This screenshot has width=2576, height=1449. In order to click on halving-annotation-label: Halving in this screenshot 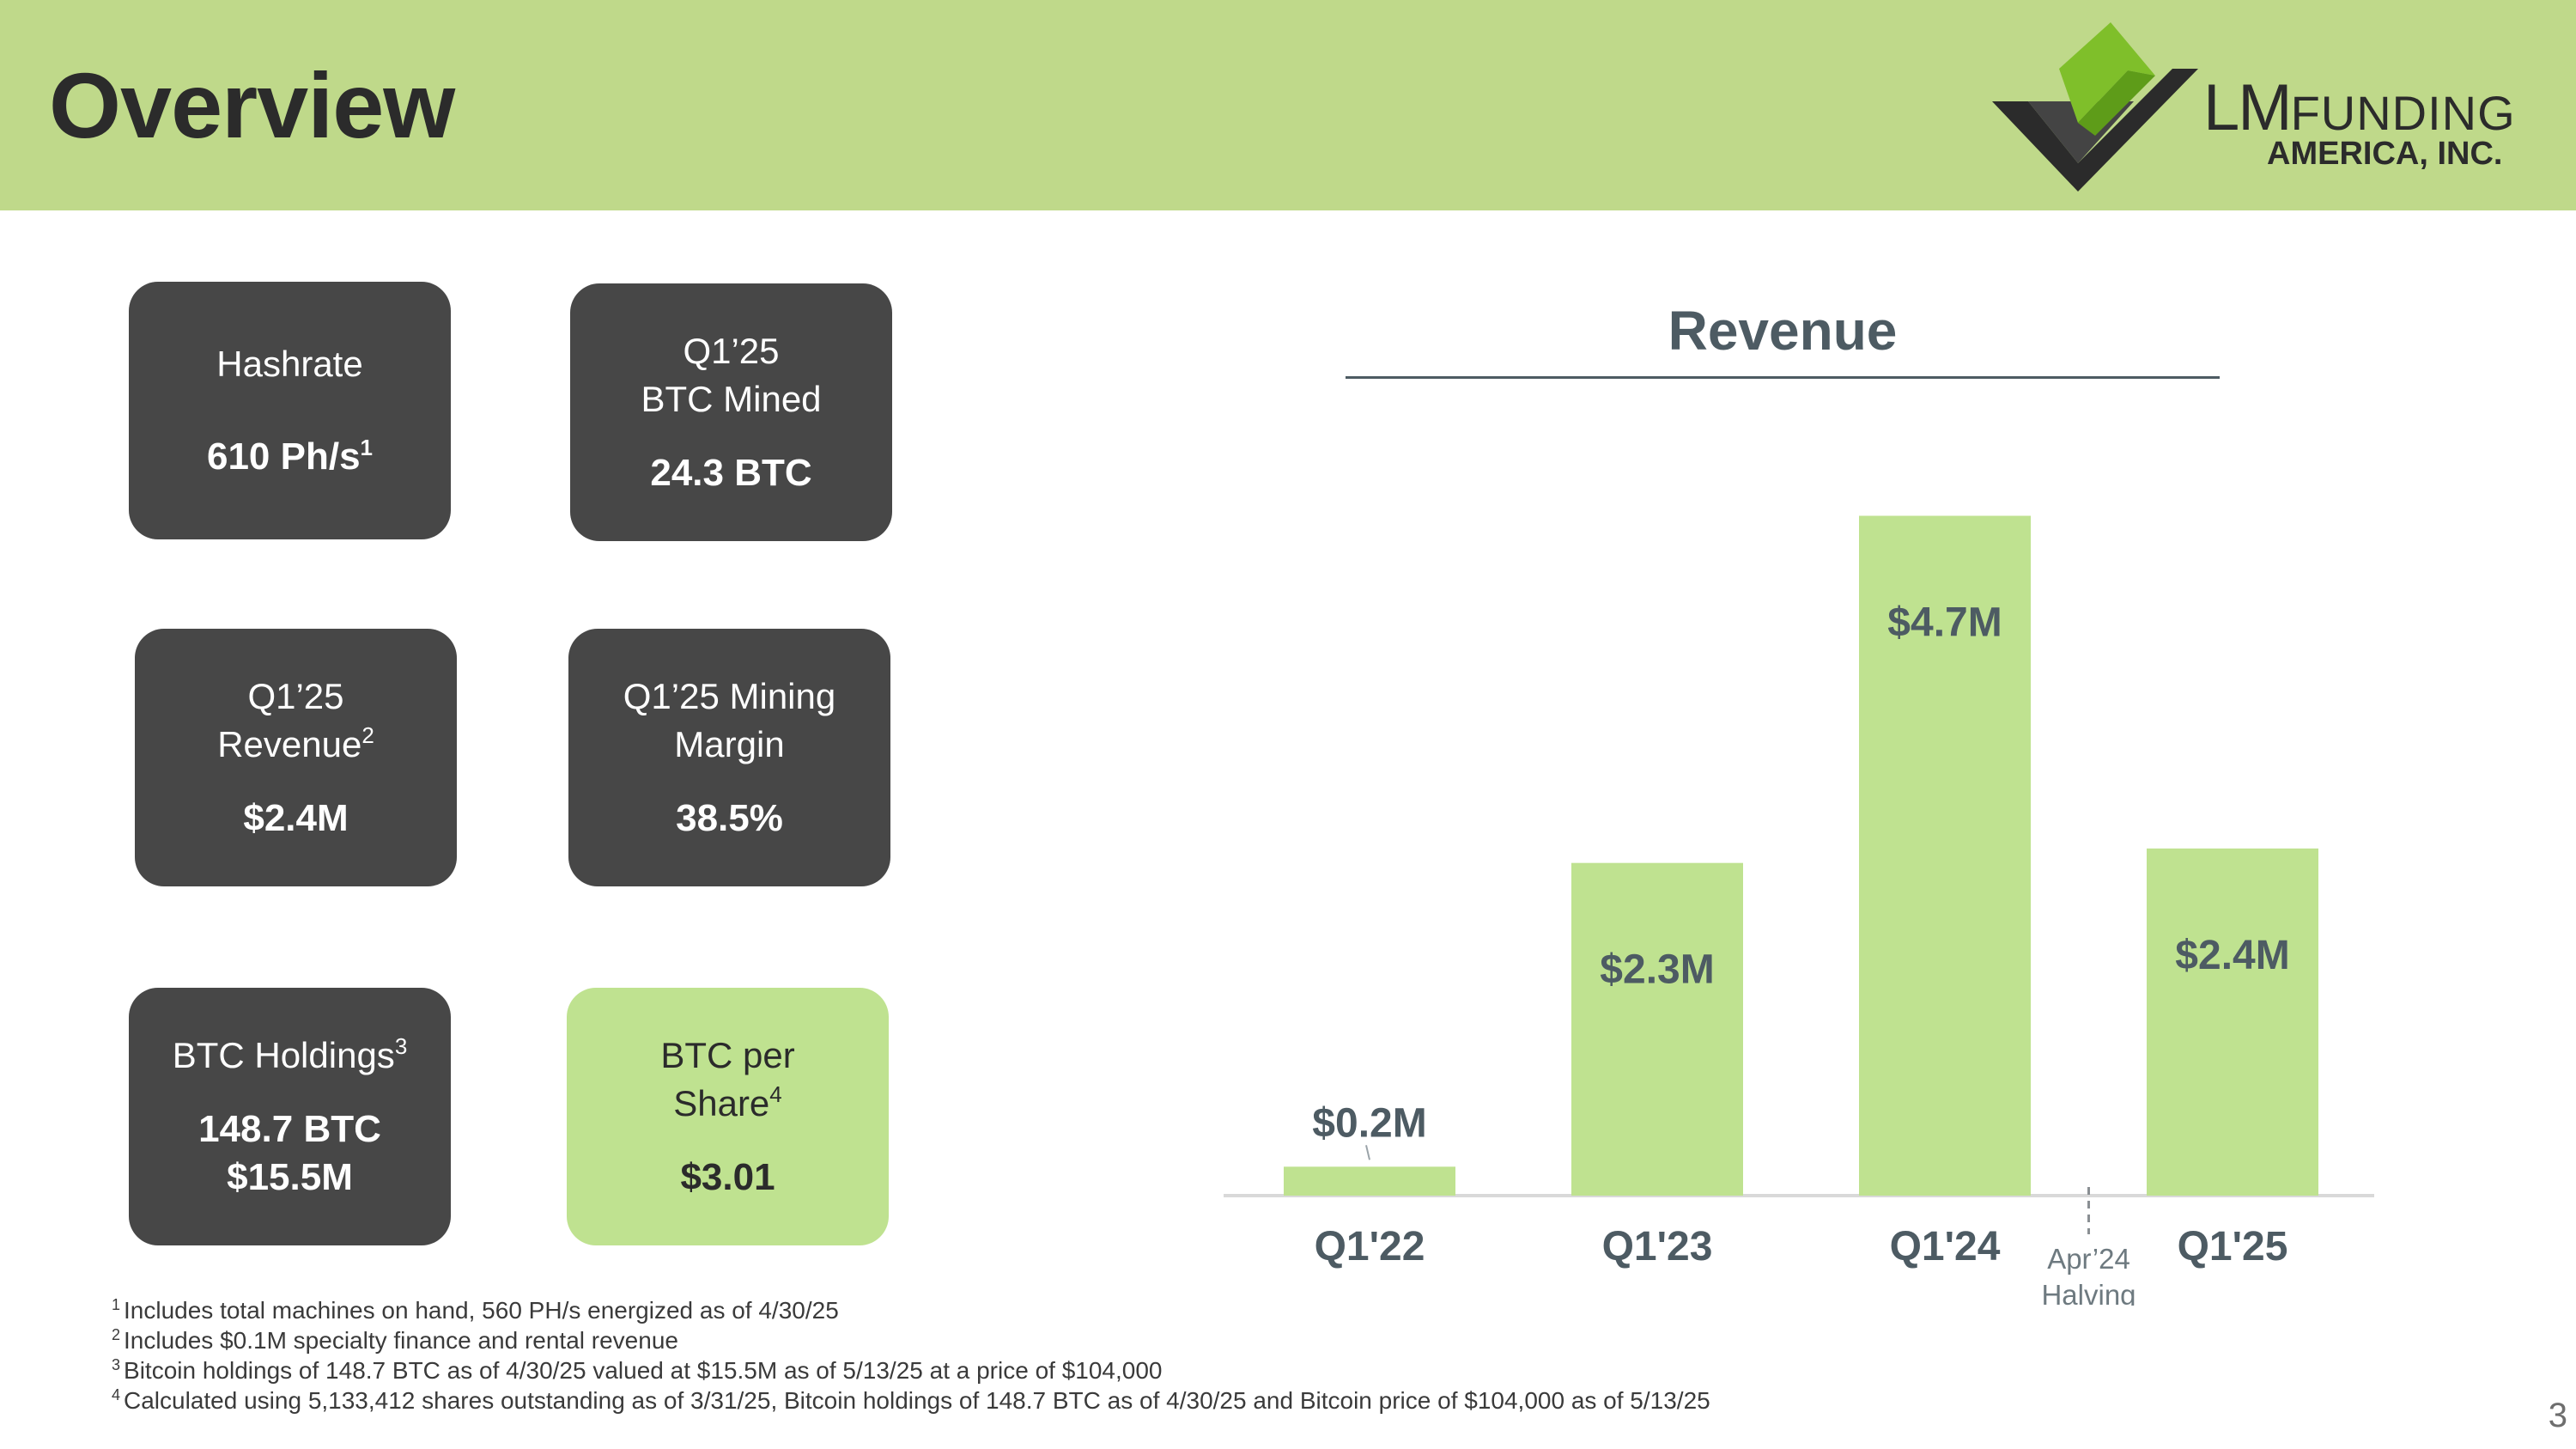, I will do `click(2089, 1292)`.